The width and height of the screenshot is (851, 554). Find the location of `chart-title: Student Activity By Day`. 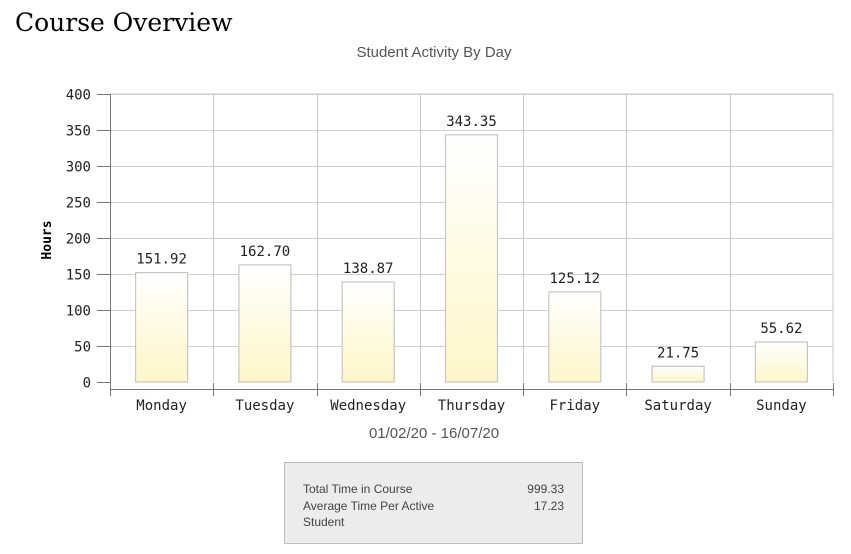

chart-title: Student Activity By Day is located at coordinates (434, 52).